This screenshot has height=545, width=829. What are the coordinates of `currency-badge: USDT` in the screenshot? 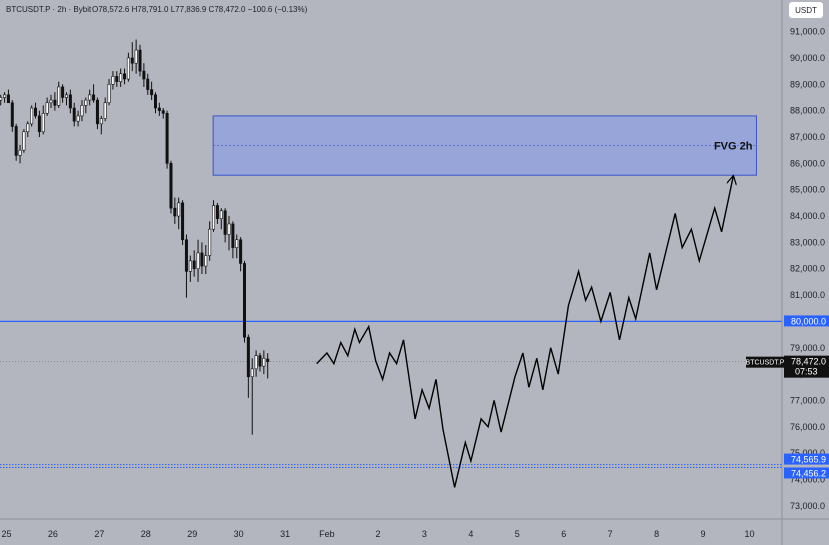 It's located at (806, 10).